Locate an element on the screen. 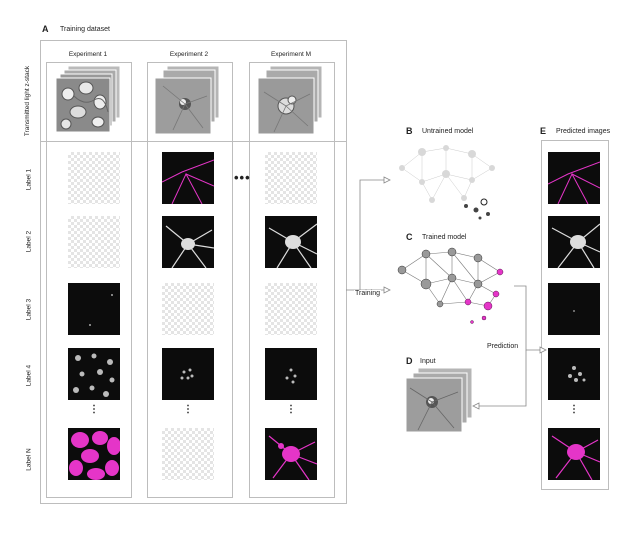 Image resolution: width=640 pixels, height=533 pixels. row-label-label-n: Label N is located at coordinates (29, 459).